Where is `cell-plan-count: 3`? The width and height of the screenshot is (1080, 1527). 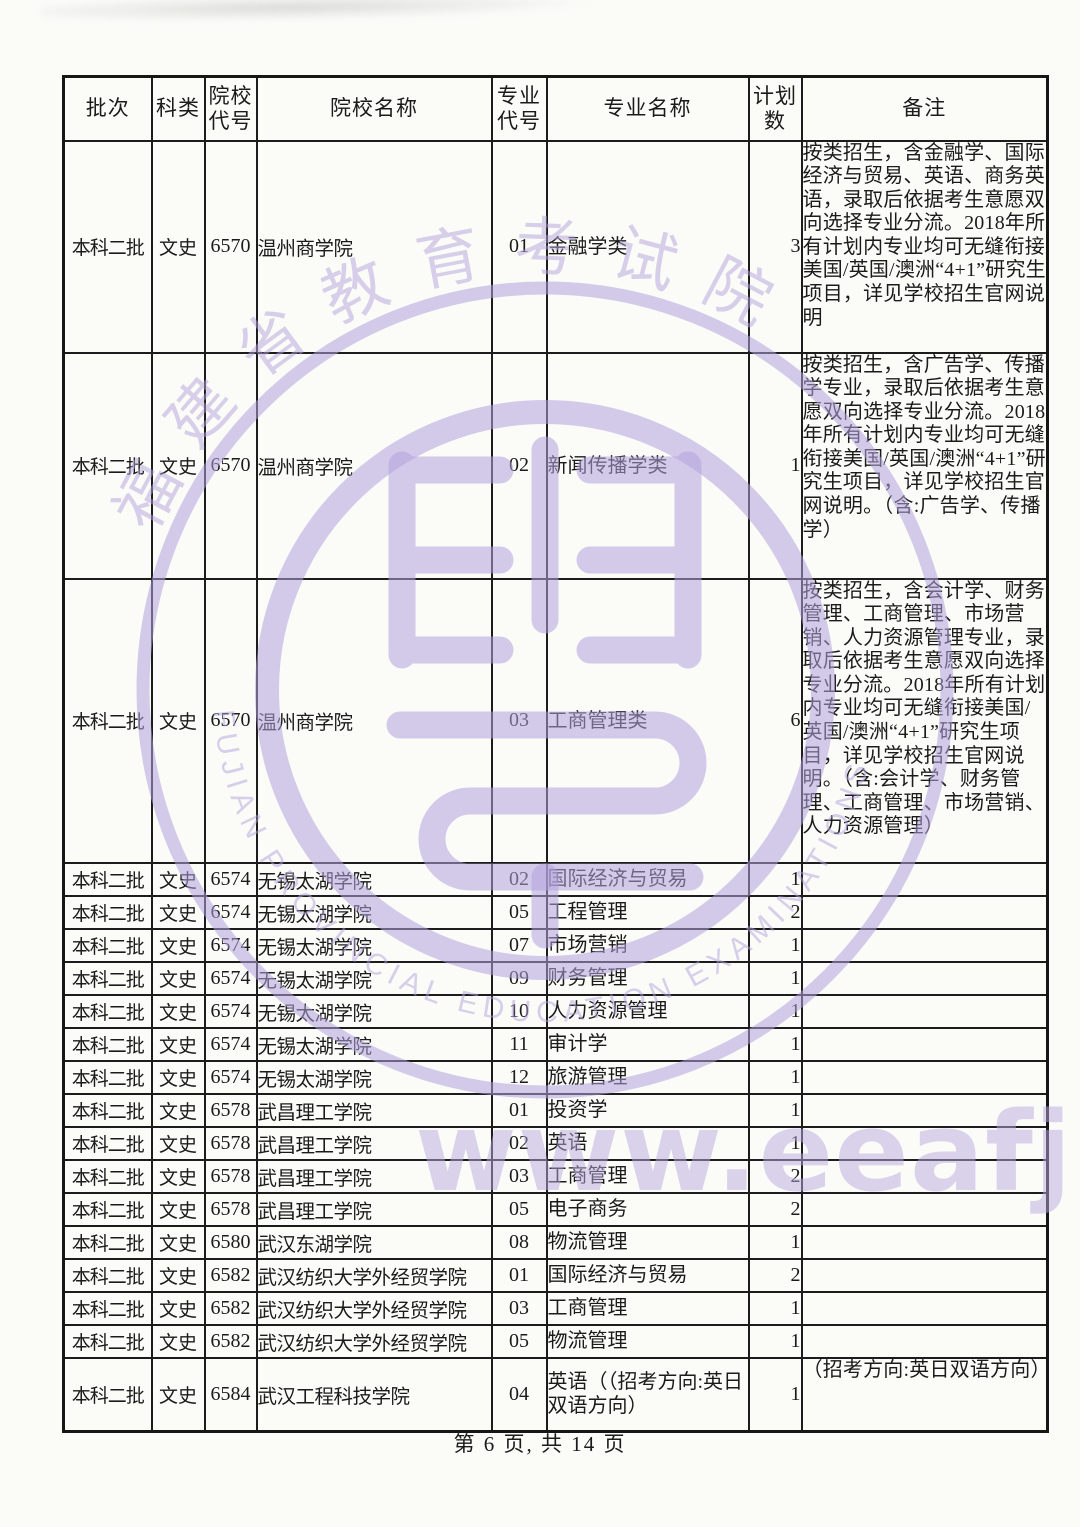 cell-plan-count: 3 is located at coordinates (775, 246).